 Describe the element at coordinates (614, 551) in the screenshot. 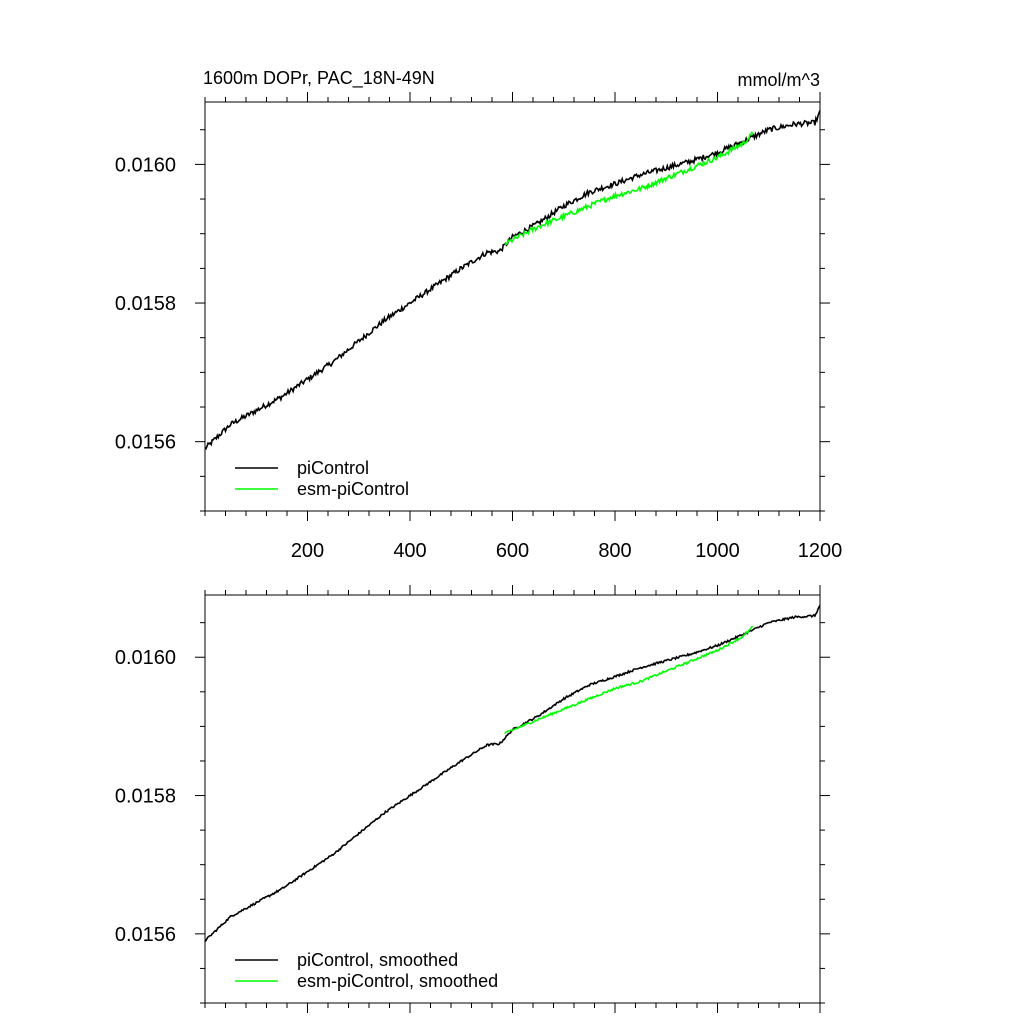

I see `x-tick-label: 800` at that location.